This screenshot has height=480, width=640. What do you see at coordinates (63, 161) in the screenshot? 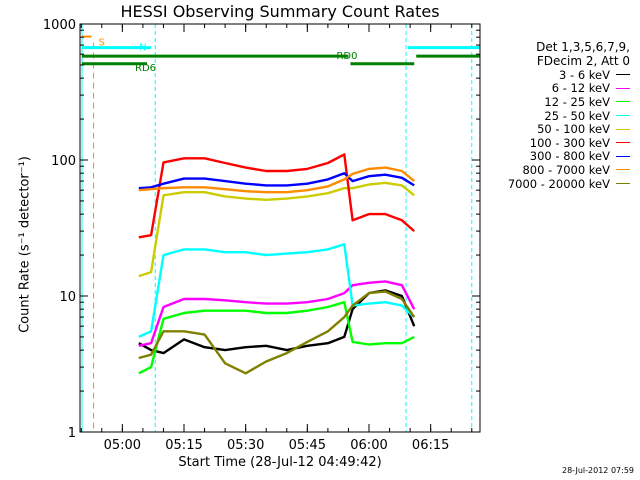
I see `y-tick-label: 100` at bounding box center [63, 161].